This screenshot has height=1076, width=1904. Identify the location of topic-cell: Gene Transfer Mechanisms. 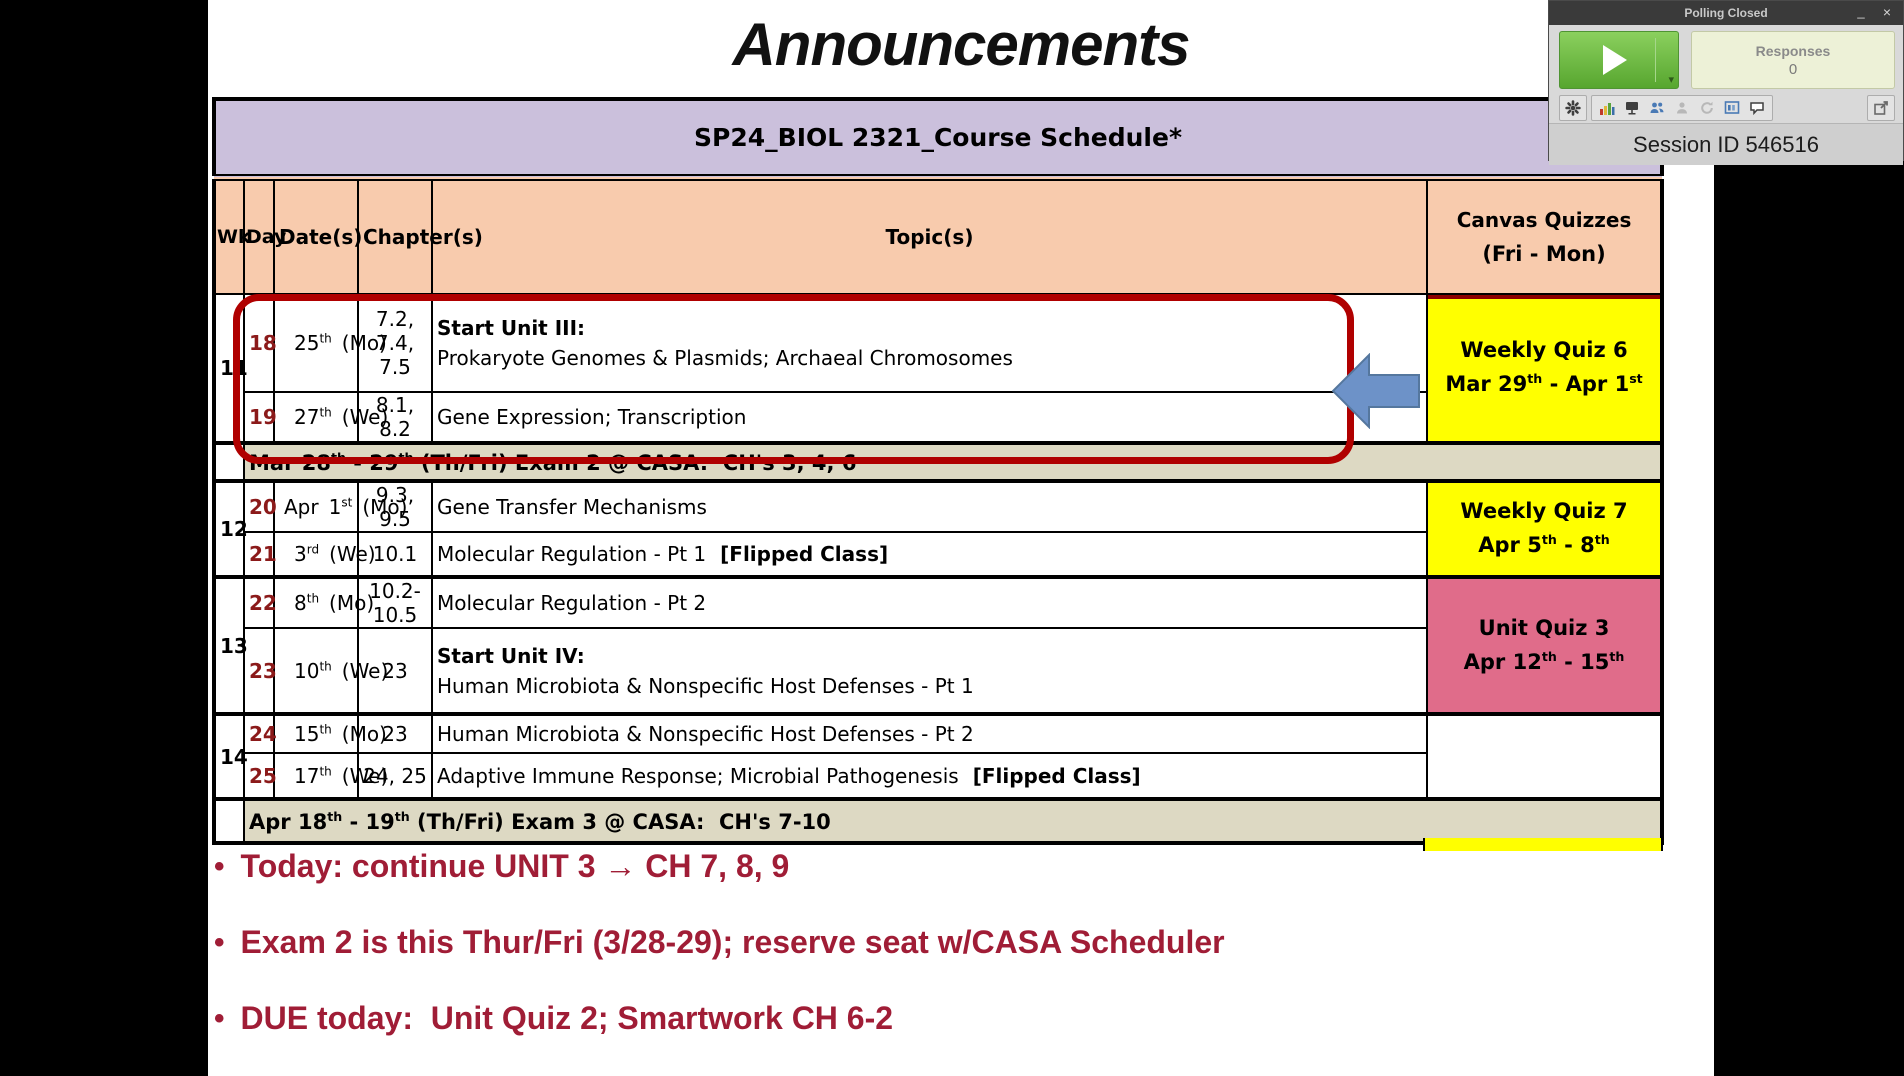
(929, 506).